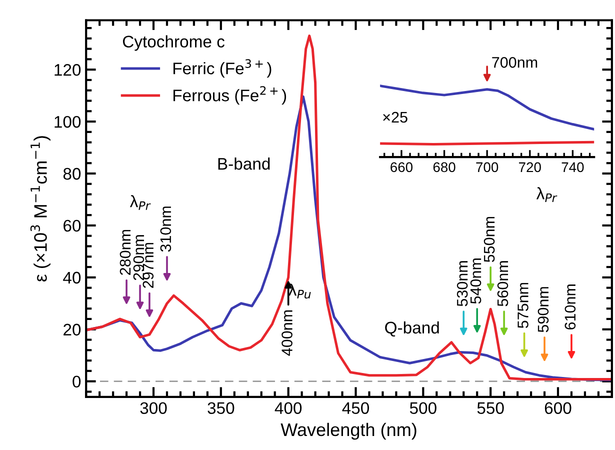  What do you see at coordinates (573, 167) in the screenshot?
I see `x-tick-label: 740` at bounding box center [573, 167].